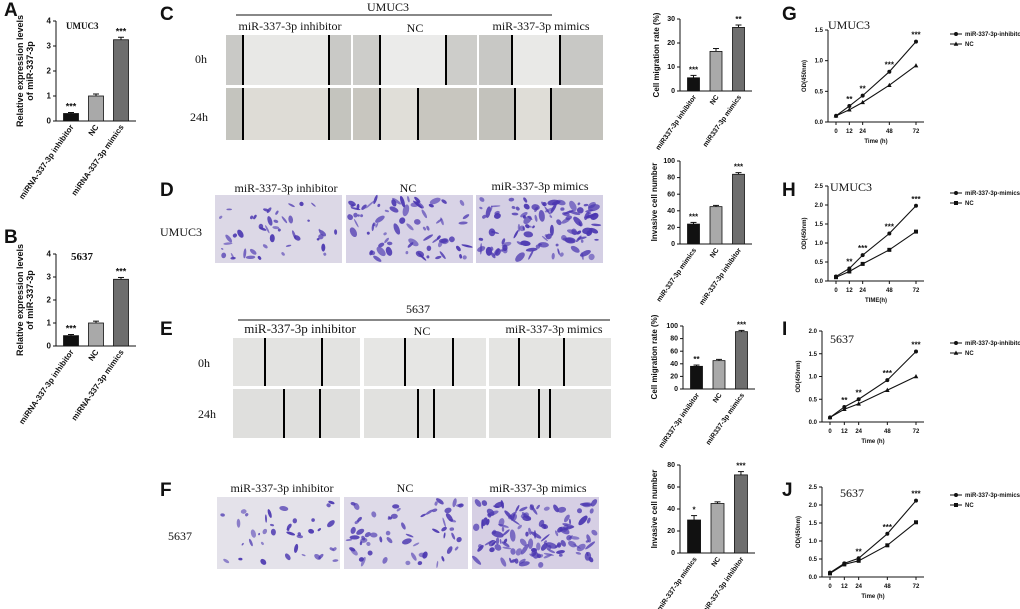 This screenshot has height=609, width=1020. What do you see at coordinates (674, 339) in the screenshot?
I see `chart-e-ytick-label-4: 80` at bounding box center [674, 339].